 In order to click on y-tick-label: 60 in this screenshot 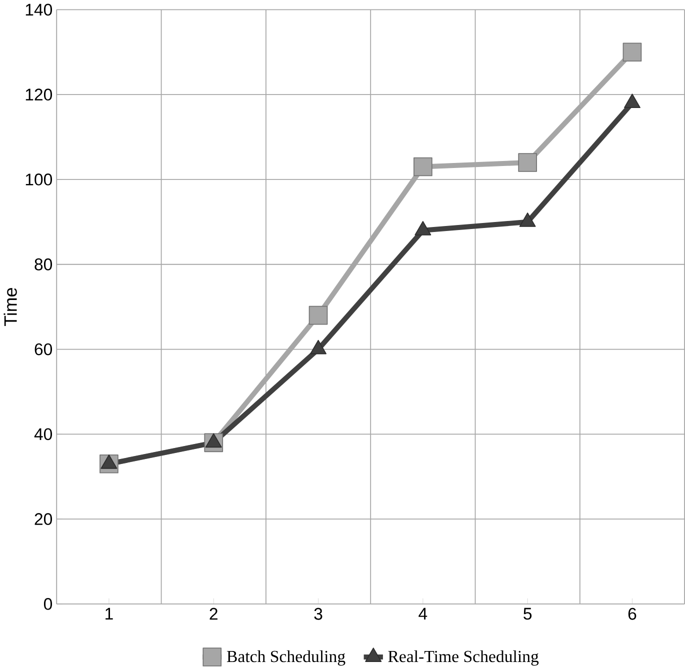, I will do `click(43, 349)`.